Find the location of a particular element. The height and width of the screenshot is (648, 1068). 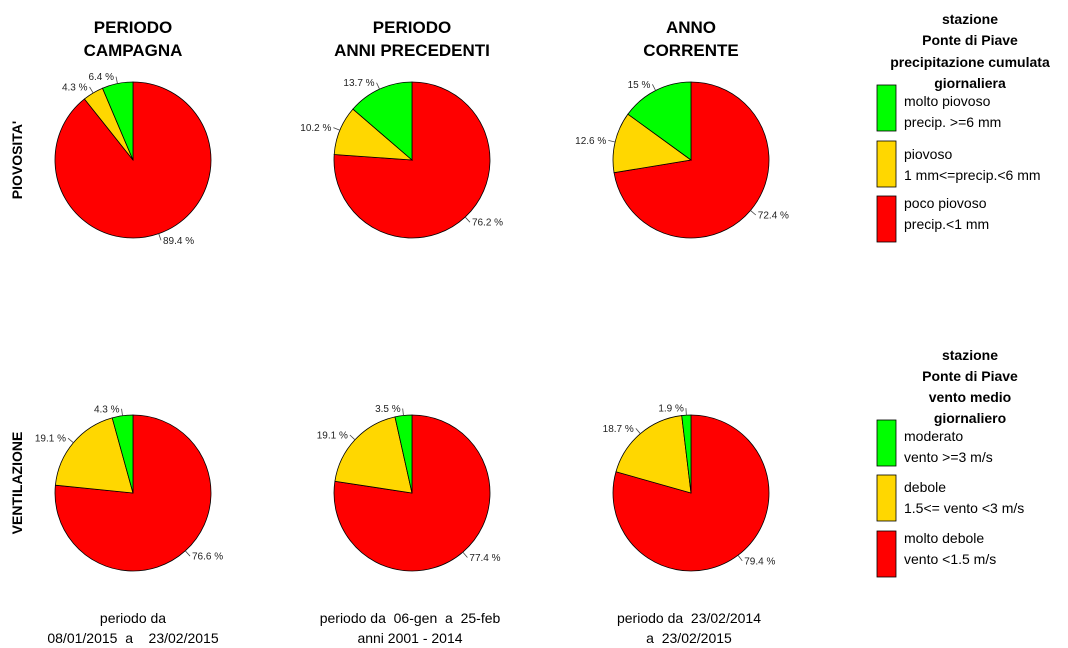

column-title-precedenti-line1: PERIODO is located at coordinates (412, 27).